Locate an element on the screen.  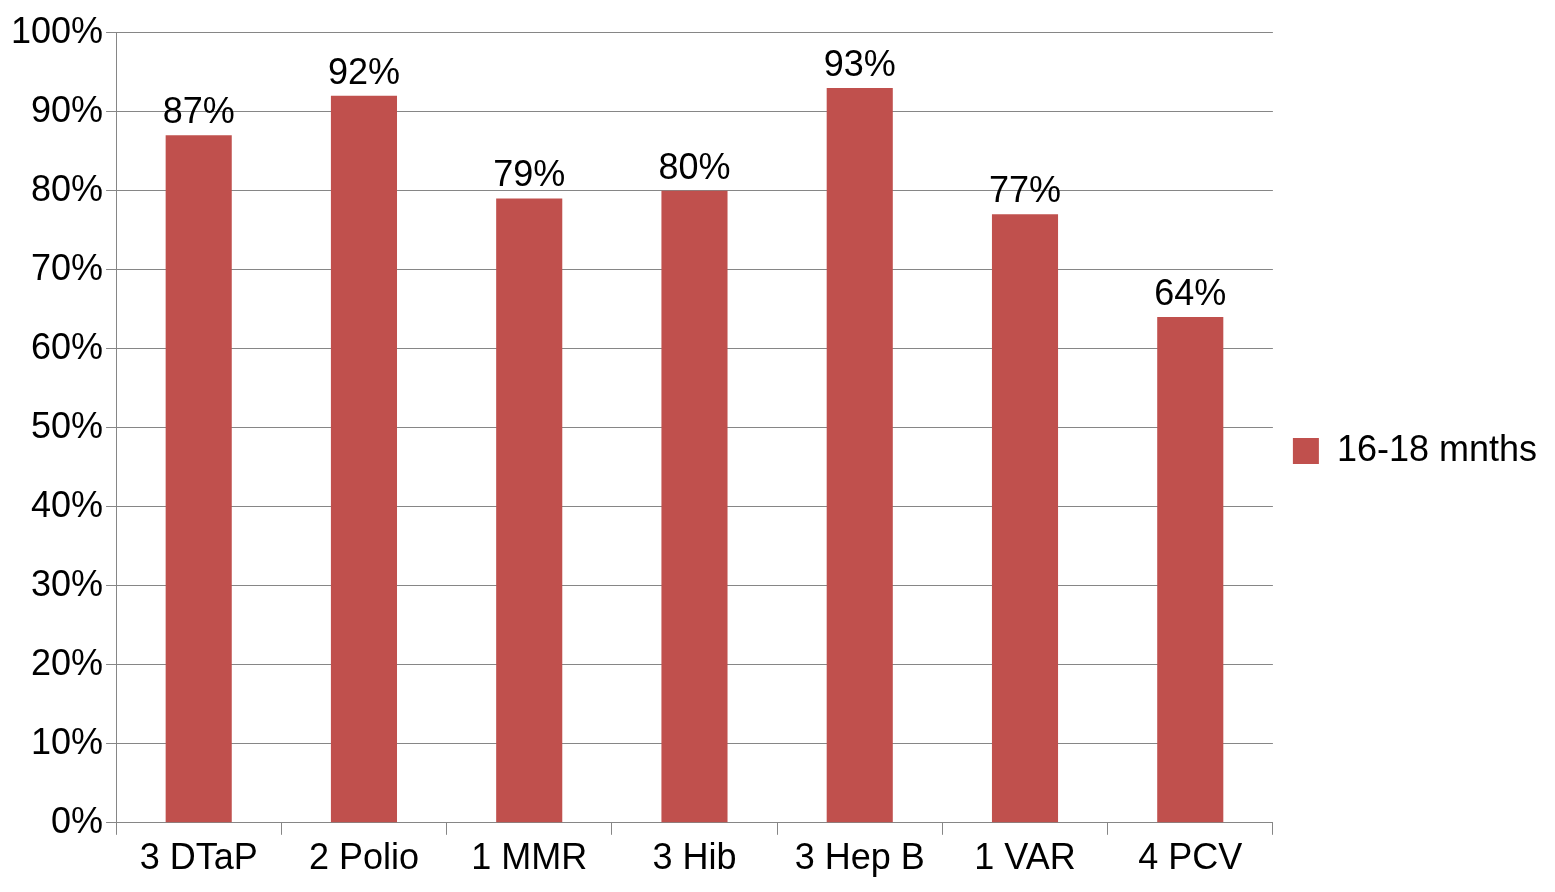
y-tick-label: 20% is located at coordinates (67, 662).